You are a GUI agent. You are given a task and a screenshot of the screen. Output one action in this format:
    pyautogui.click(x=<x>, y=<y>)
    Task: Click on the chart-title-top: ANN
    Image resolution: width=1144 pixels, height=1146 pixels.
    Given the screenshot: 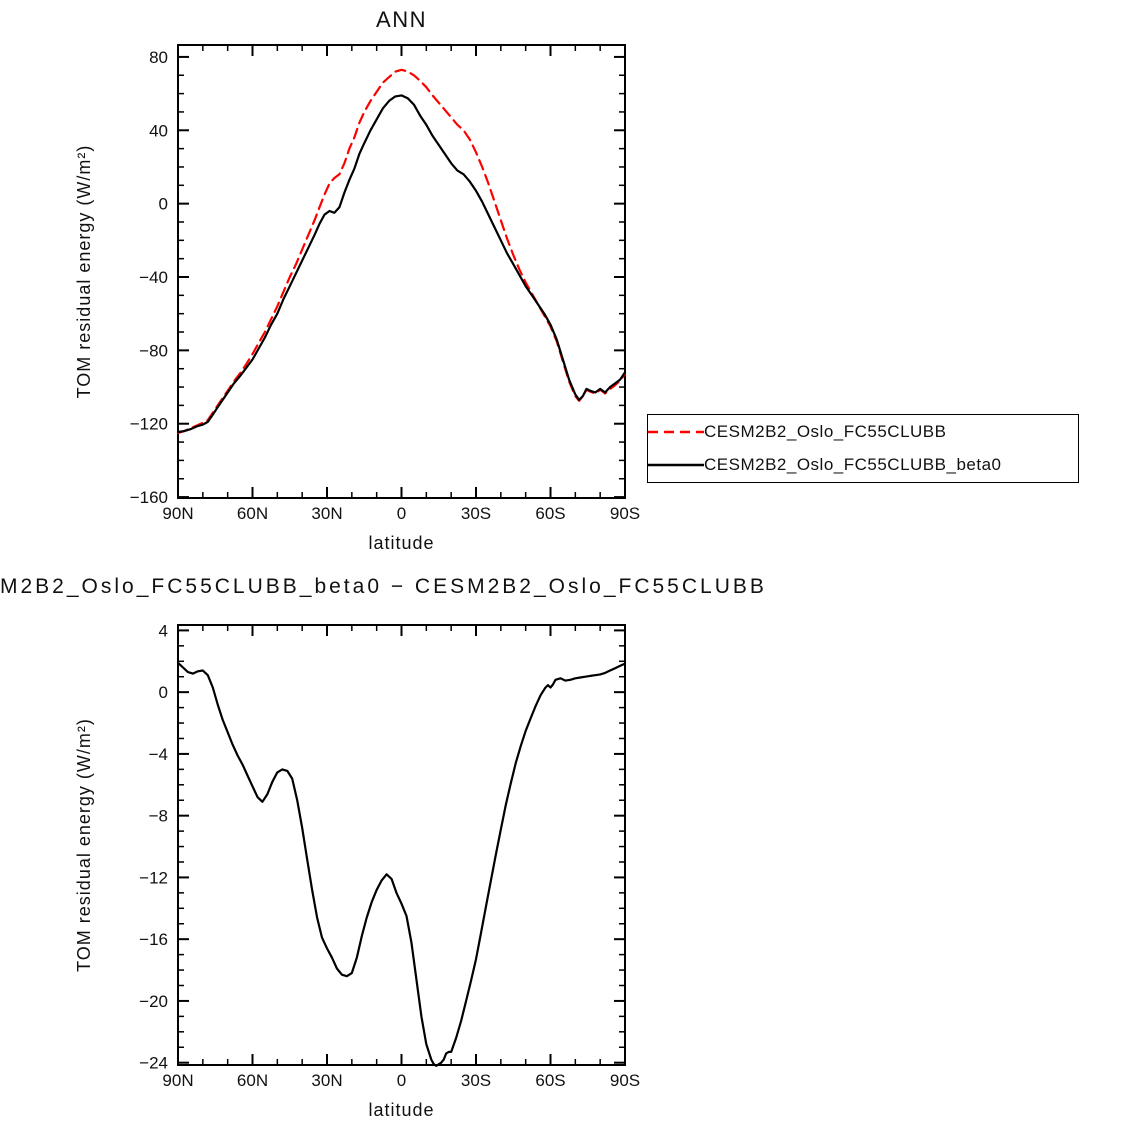 What is the action you would take?
    pyautogui.click(x=401, y=19)
    